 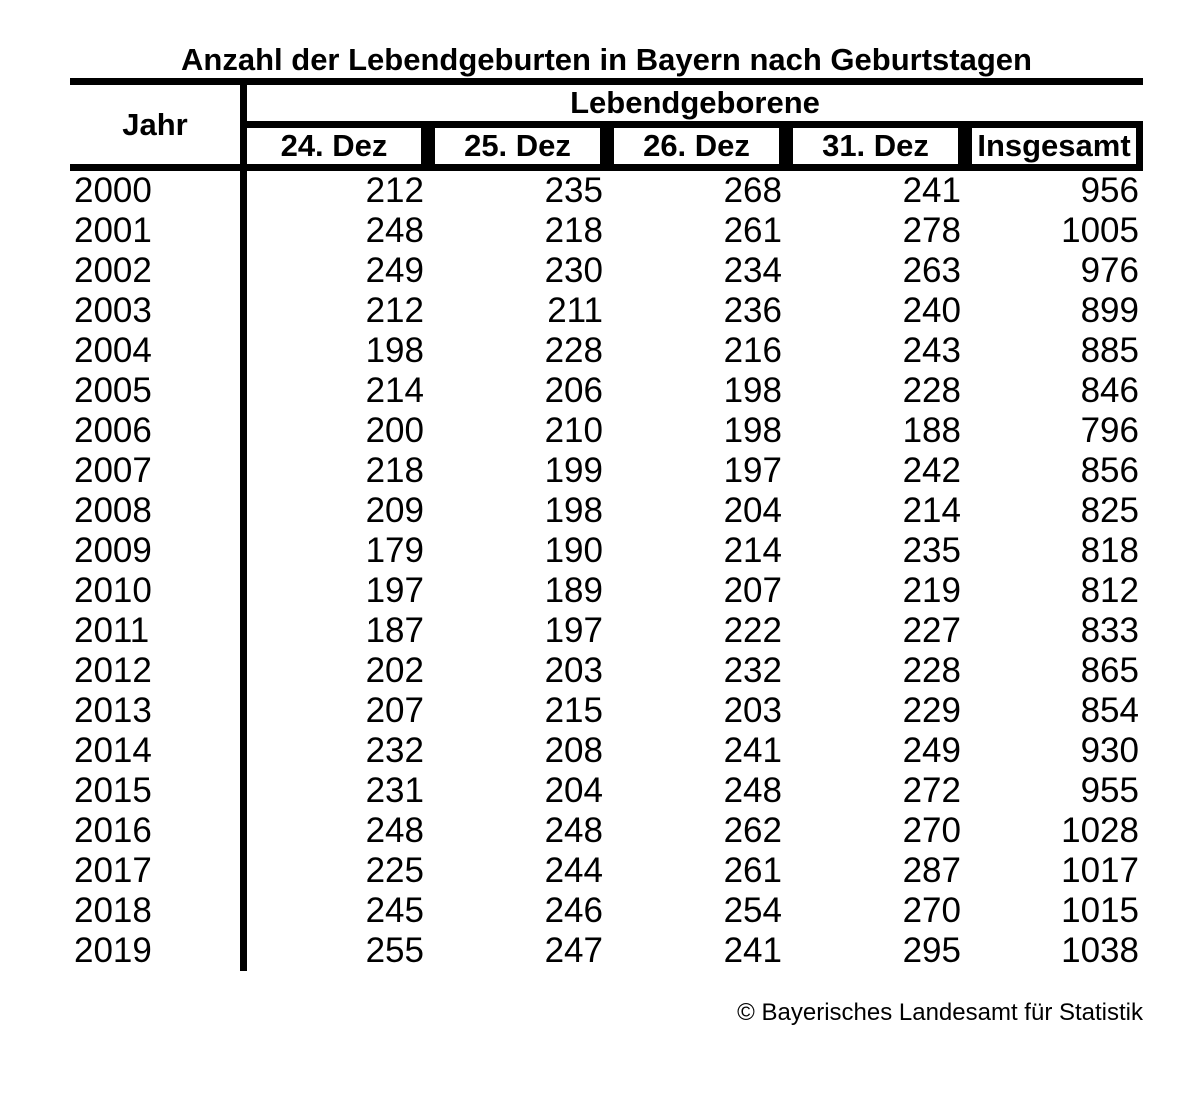 I want to click on table-row: 2011 187 197 222 227 833, so click(x=606, y=631).